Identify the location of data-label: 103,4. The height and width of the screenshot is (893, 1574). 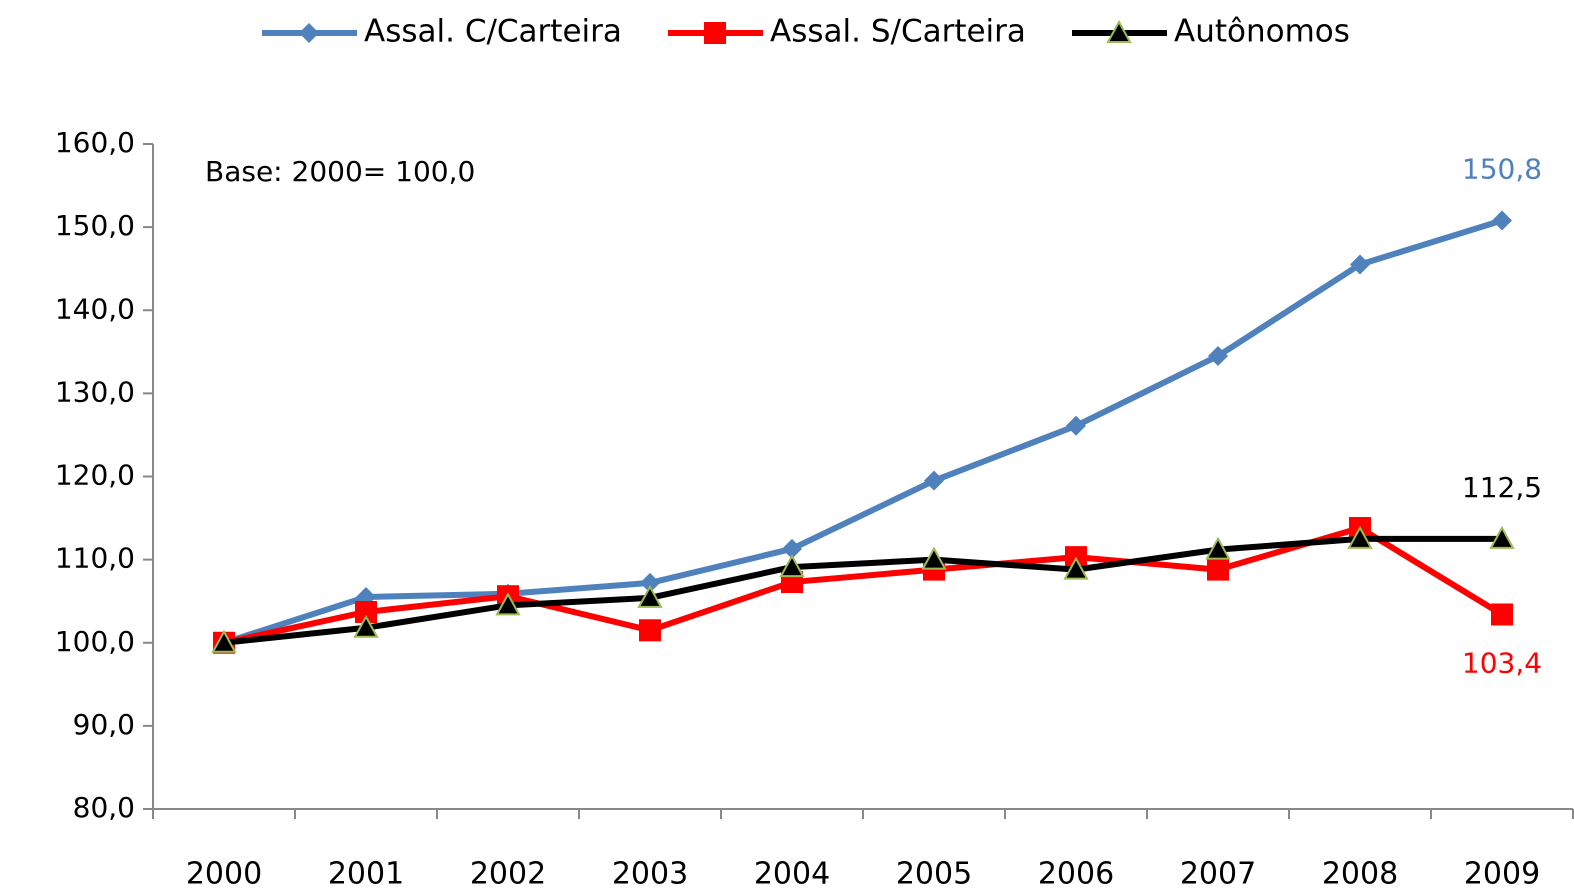
(1502, 662).